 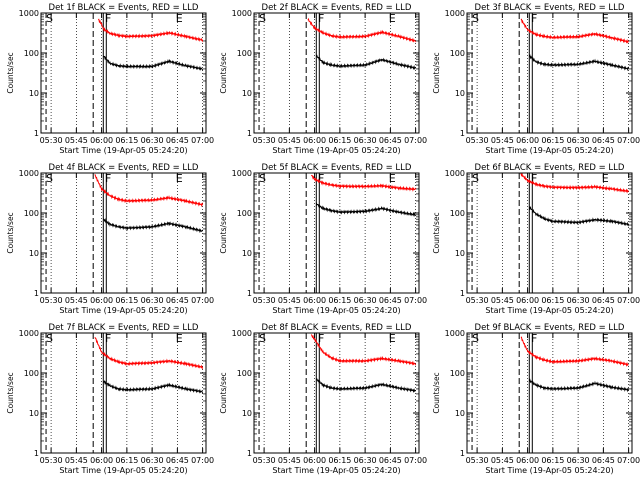 What do you see at coordinates (124, 168) in the screenshot?
I see `chart-title: Det 4f BLACK = Events, RED = LLD` at bounding box center [124, 168].